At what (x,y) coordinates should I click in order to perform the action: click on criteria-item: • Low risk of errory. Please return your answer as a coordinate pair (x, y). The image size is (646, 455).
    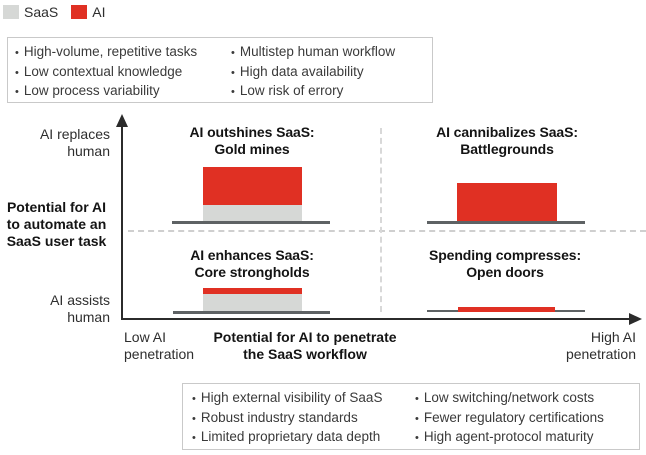
    Looking at the image, I should click on (313, 92).